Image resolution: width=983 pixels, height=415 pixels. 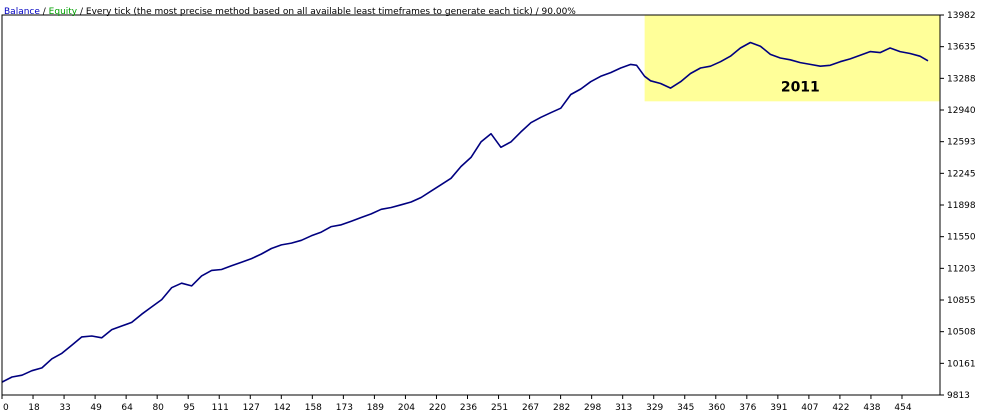 I want to click on y-tick-label: 12593, so click(x=961, y=143).